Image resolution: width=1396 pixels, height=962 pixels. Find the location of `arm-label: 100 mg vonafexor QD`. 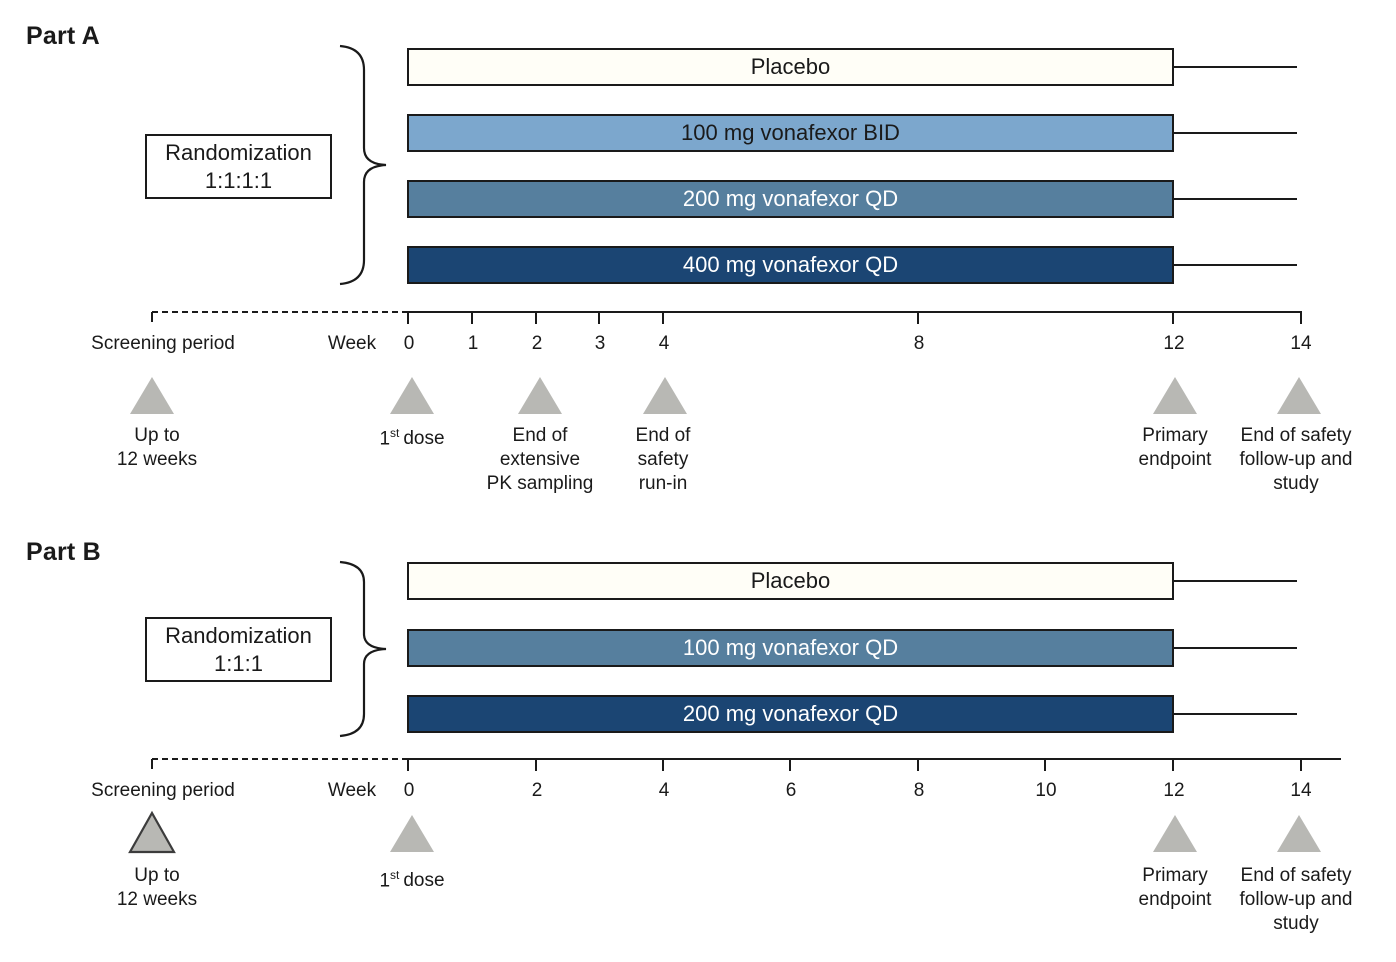

arm-label: 100 mg vonafexor QD is located at coordinates (790, 647).